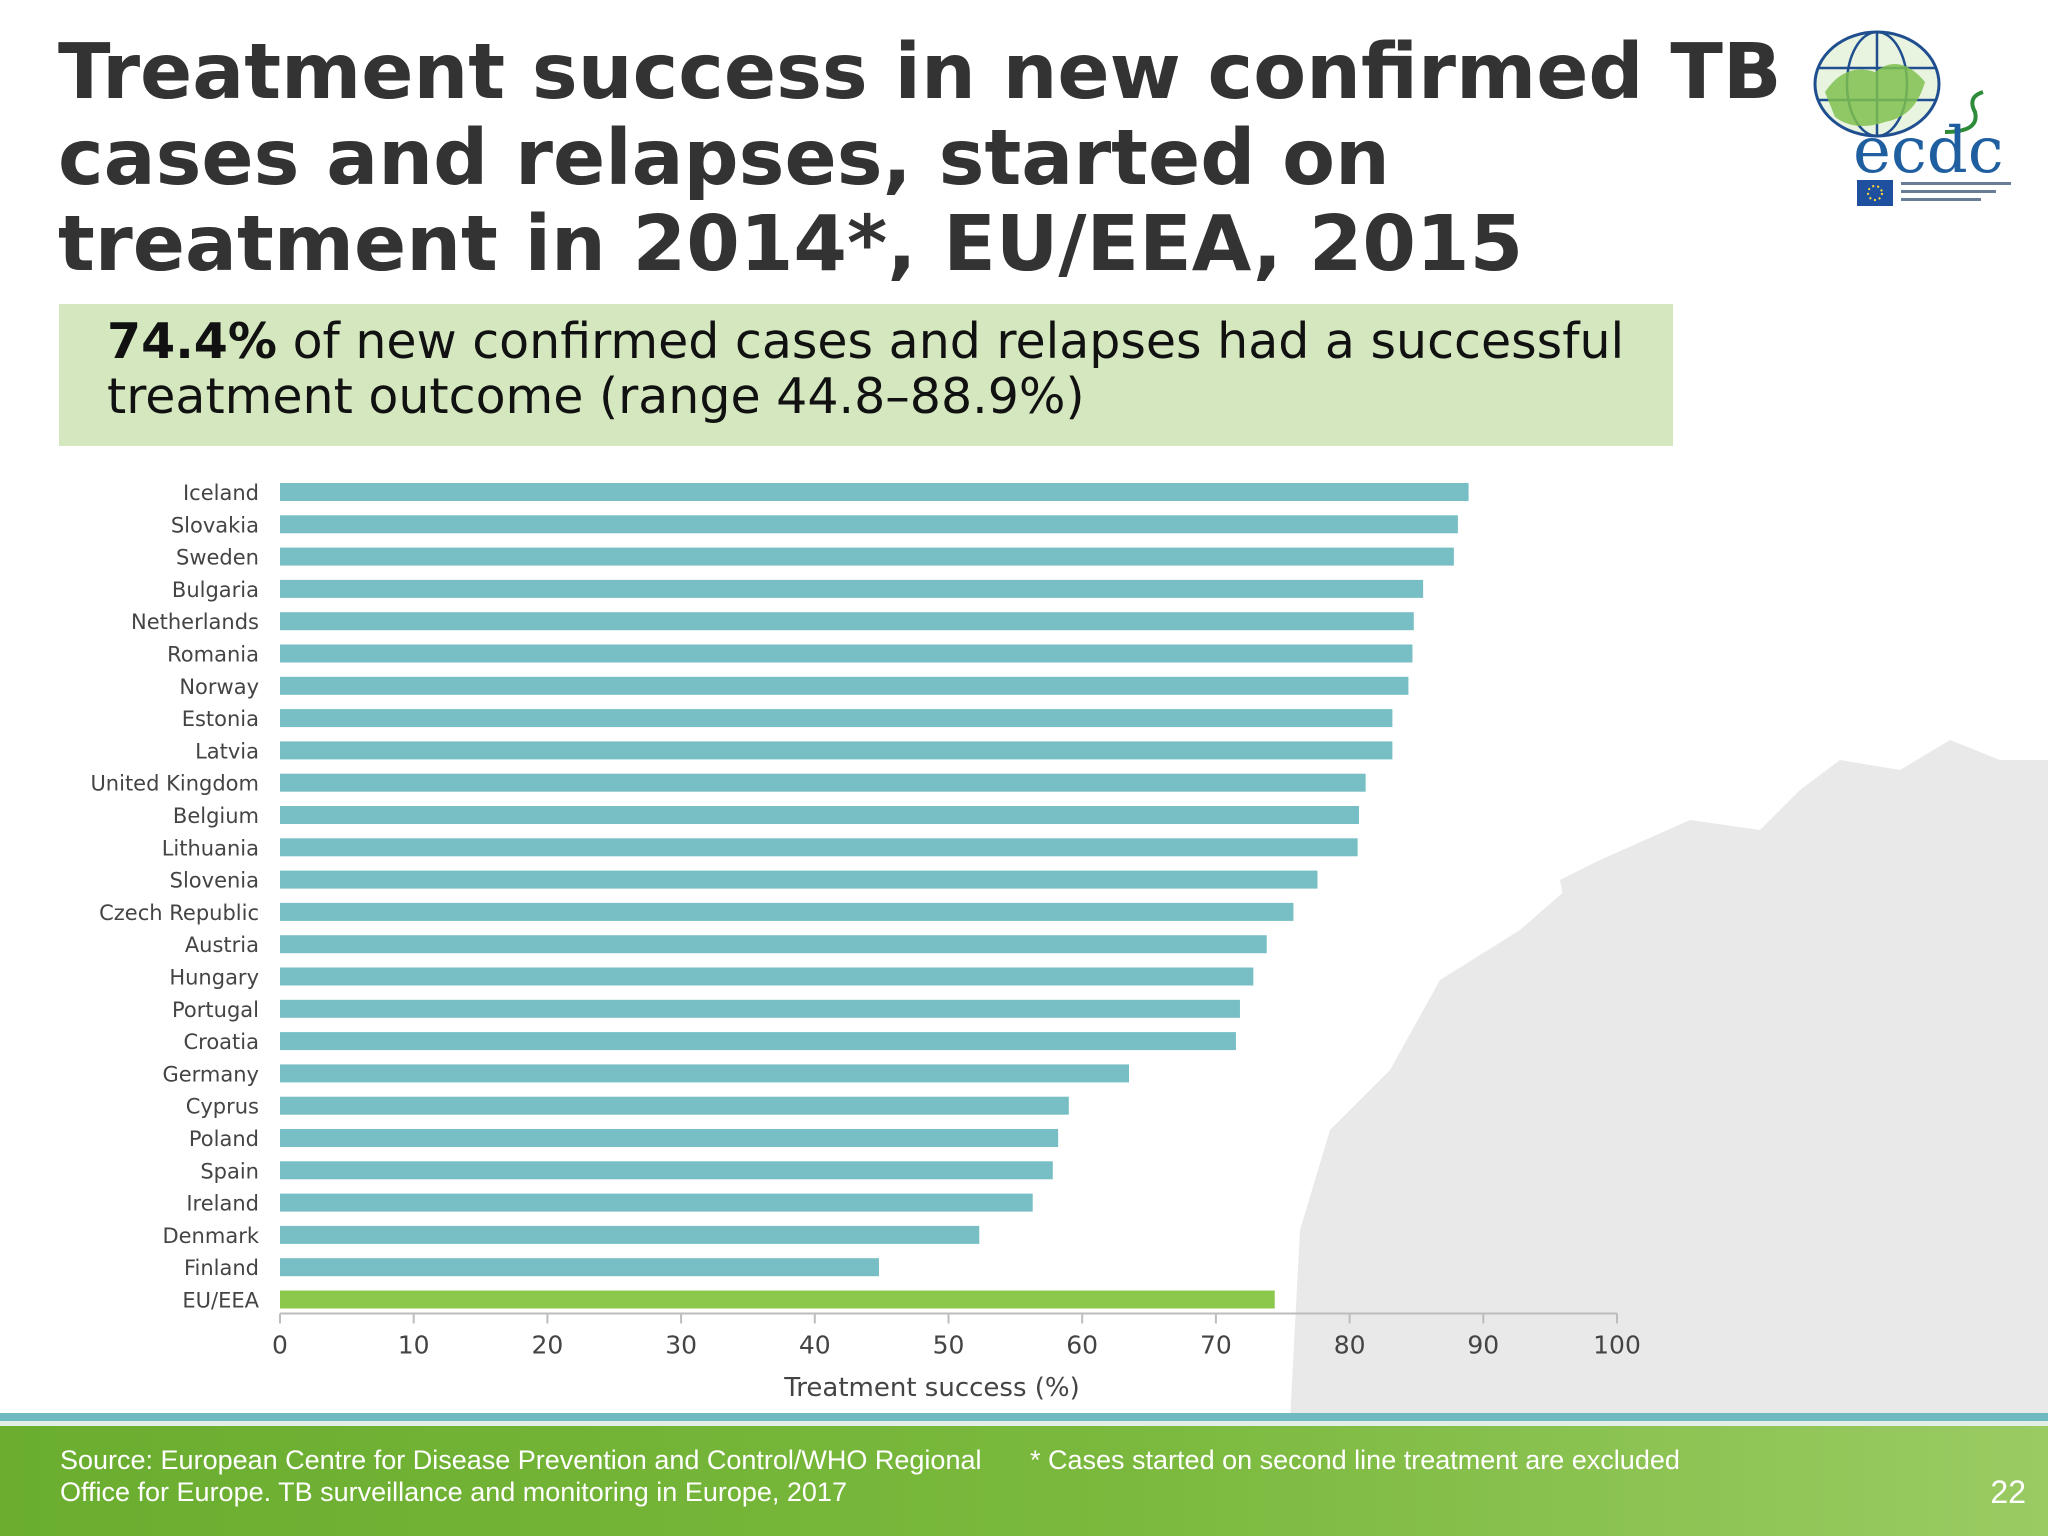 This screenshot has height=1536, width=2048. What do you see at coordinates (221, 1268) in the screenshot?
I see `category-label-finland: Finland` at bounding box center [221, 1268].